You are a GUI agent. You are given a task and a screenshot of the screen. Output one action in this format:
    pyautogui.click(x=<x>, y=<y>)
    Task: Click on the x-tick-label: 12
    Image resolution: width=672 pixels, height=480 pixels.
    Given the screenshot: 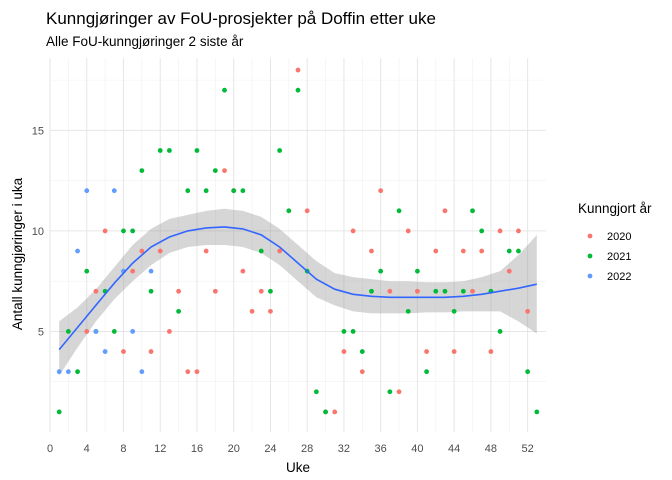 What is the action you would take?
    pyautogui.click(x=160, y=449)
    